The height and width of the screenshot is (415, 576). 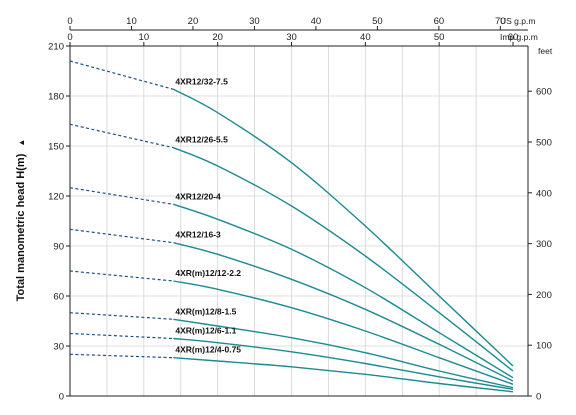 What do you see at coordinates (544, 244) in the screenshot?
I see `right-tick-label: 300` at bounding box center [544, 244].